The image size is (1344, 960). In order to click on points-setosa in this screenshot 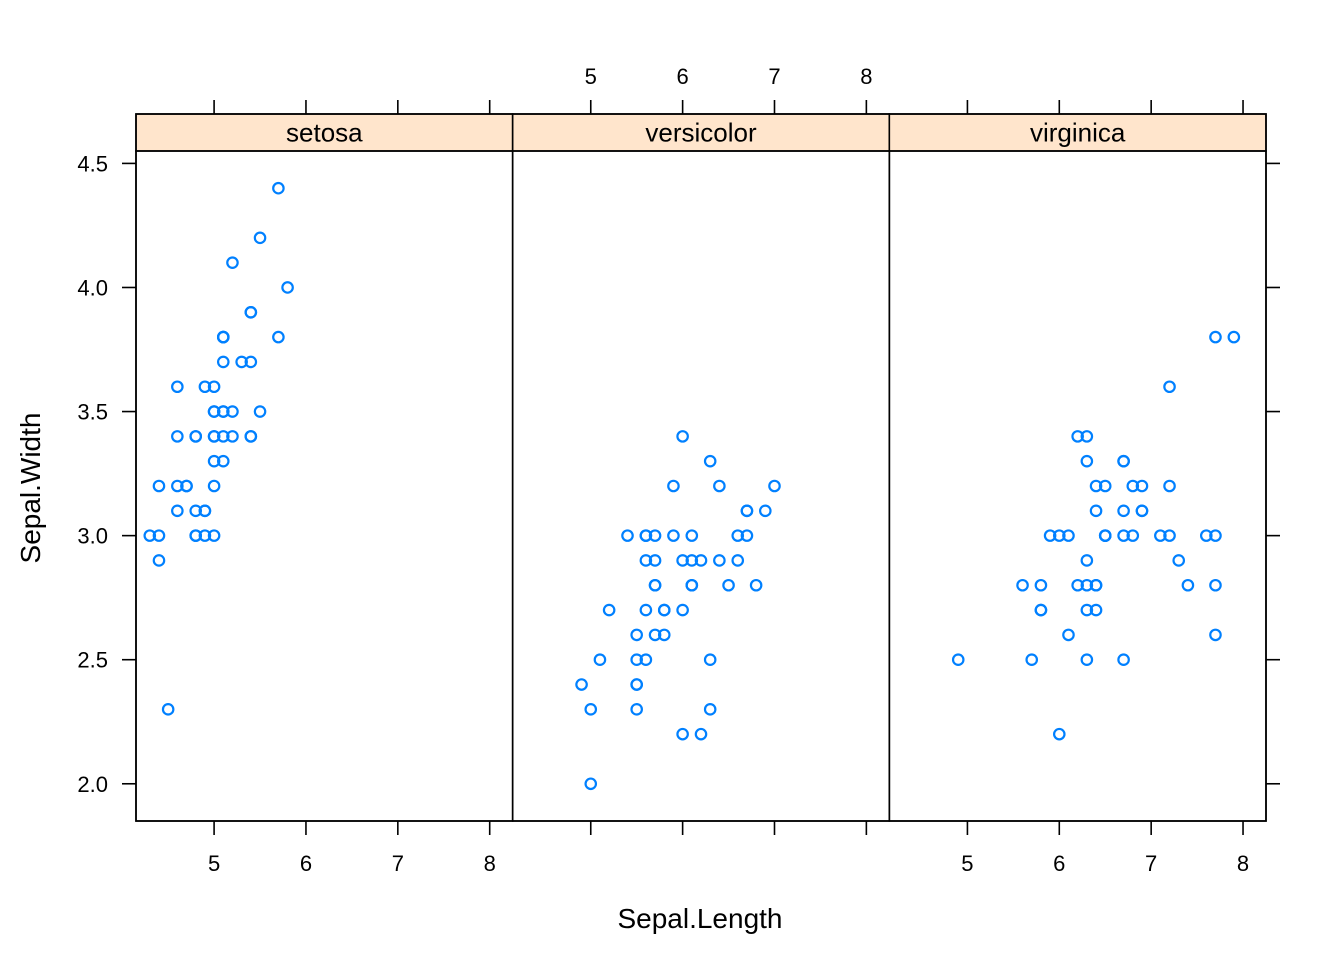, I will do `click(218, 448)`.